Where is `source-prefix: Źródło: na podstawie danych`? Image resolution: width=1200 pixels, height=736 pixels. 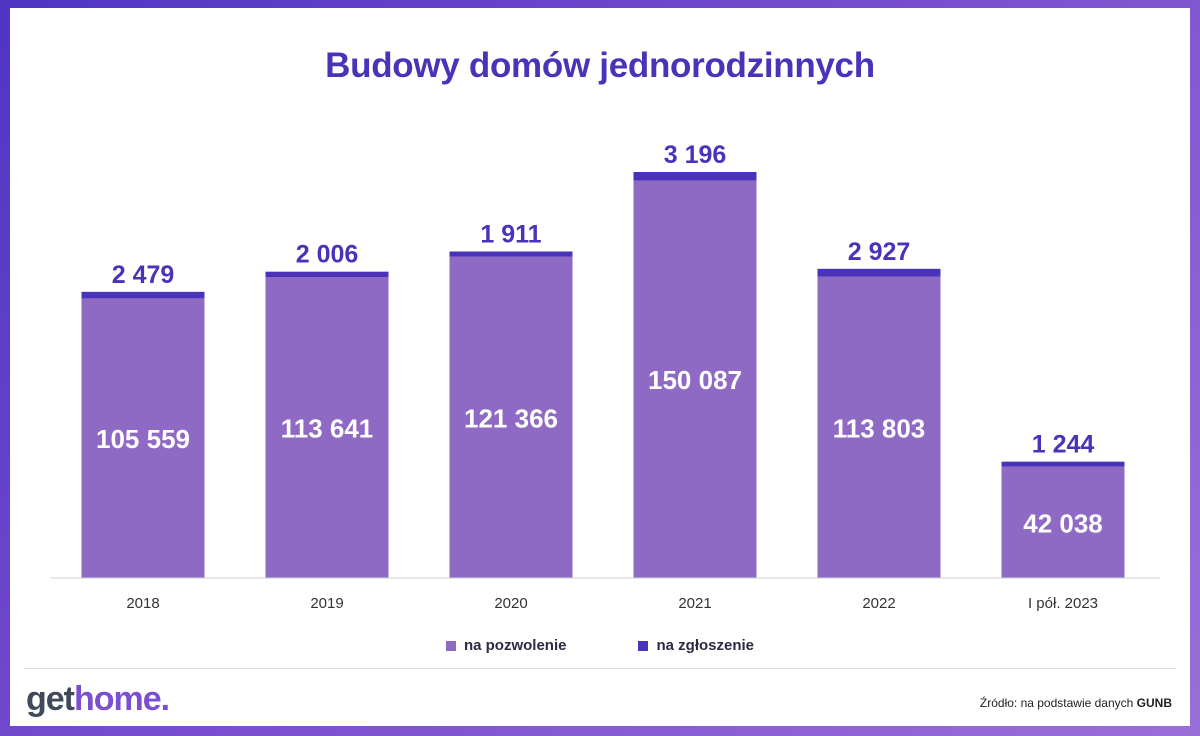 source-prefix: Źródło: na podstawie danych is located at coordinates (1058, 703).